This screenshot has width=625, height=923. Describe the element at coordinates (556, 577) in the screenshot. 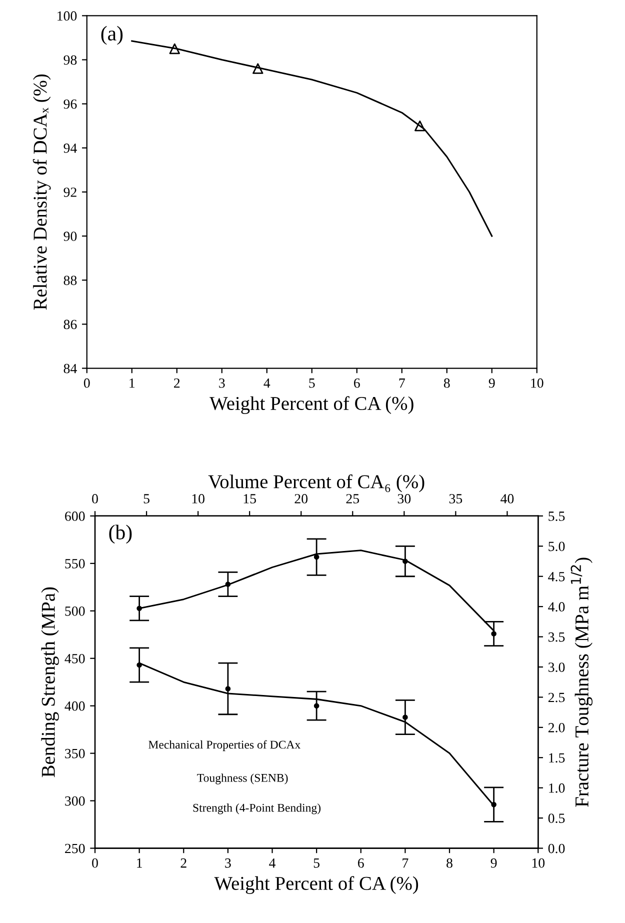

I see `y2-tick-label: 4.5` at that location.